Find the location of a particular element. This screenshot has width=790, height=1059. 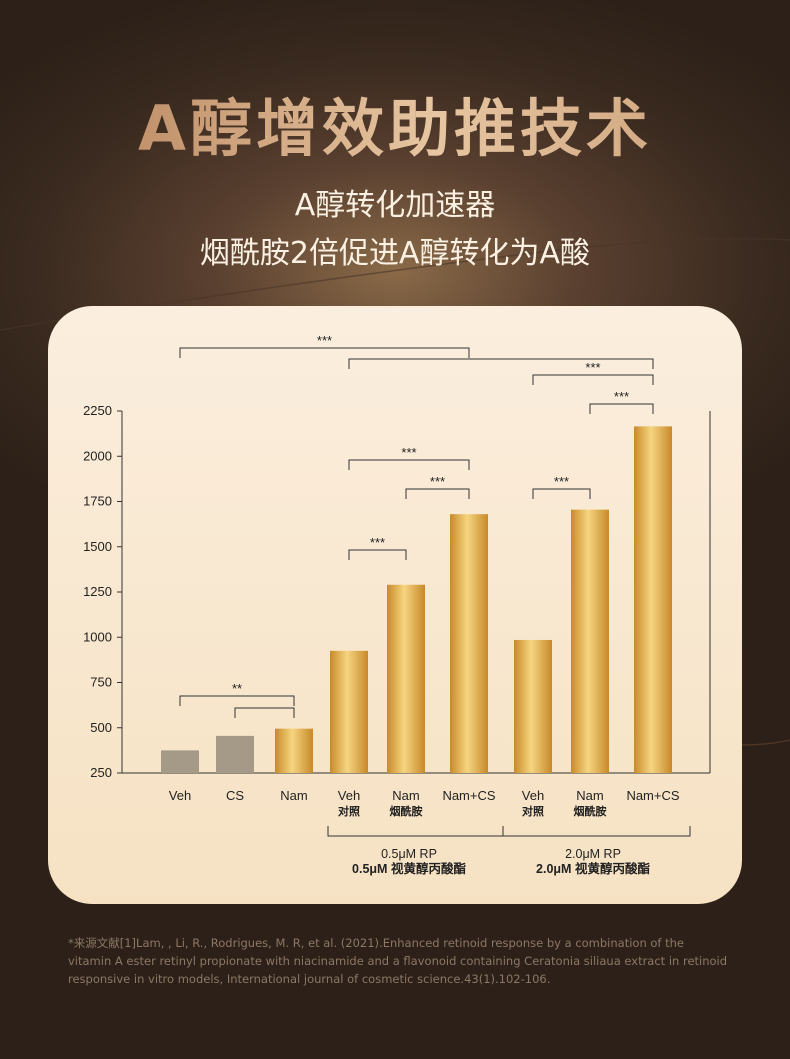

y-tick-label: 1000 is located at coordinates (97, 636).